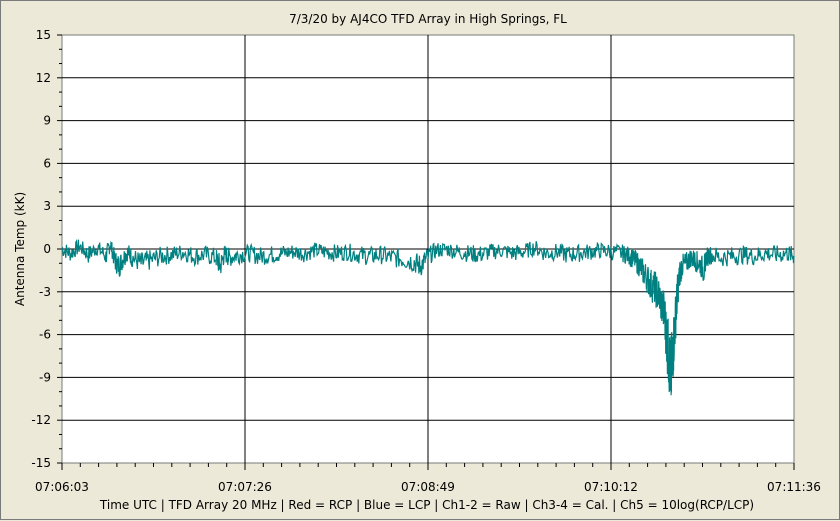  I want to click on y-tick-label: -12, so click(41, 420).